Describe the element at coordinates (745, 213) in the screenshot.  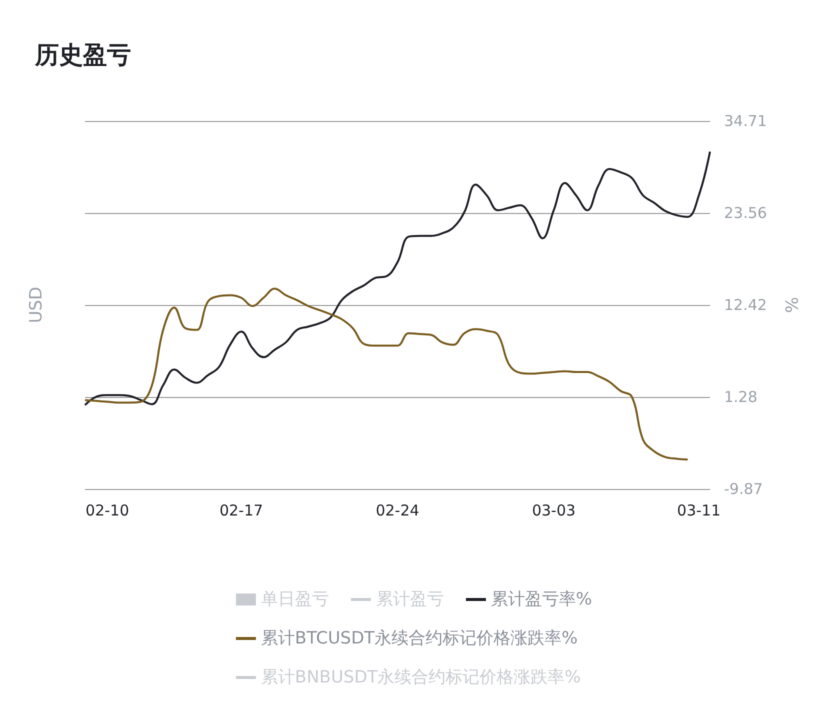
I see `y2-tick-label: 23.56` at that location.